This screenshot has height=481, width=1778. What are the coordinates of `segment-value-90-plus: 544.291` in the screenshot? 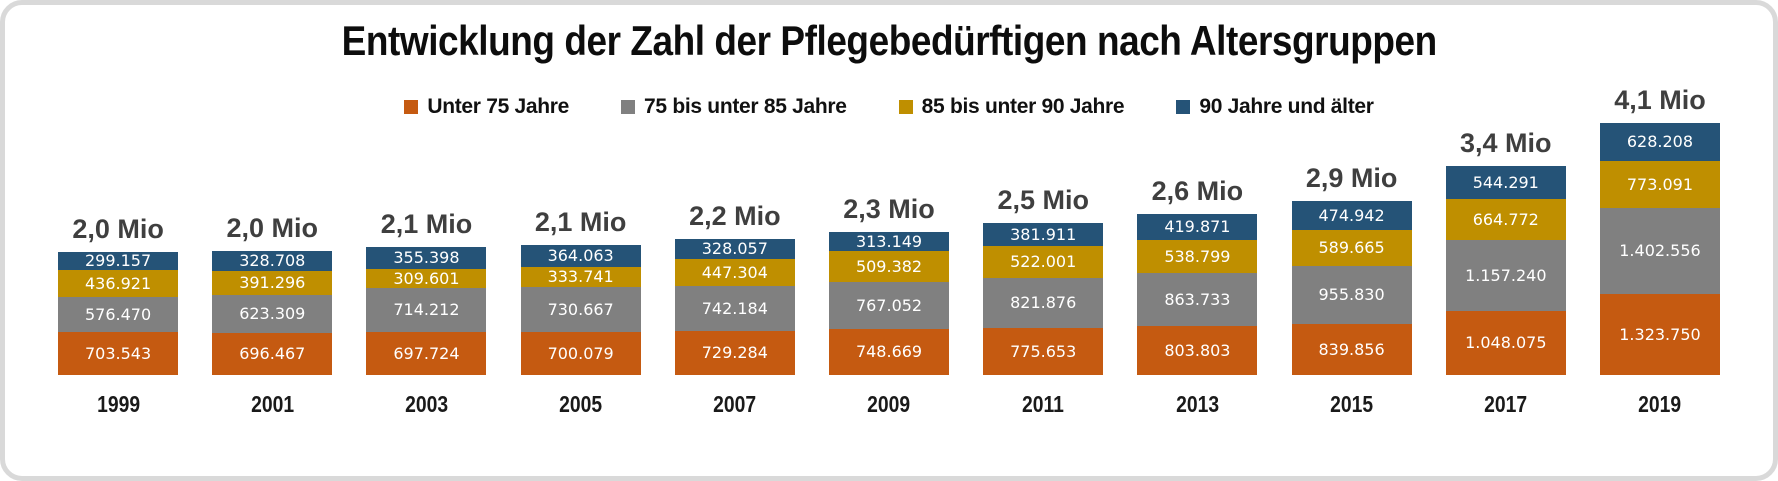 It's located at (1505, 182).